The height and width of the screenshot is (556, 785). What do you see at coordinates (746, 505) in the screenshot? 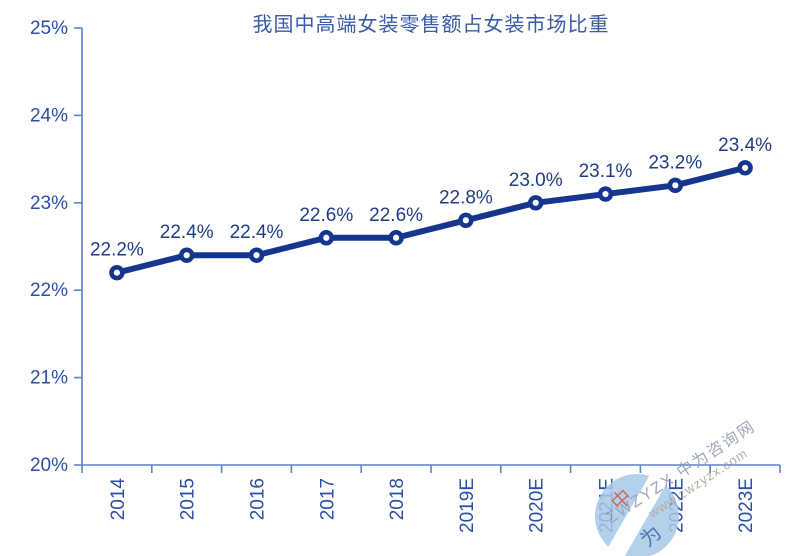
I see `svg-text: 2023E` at bounding box center [746, 505].